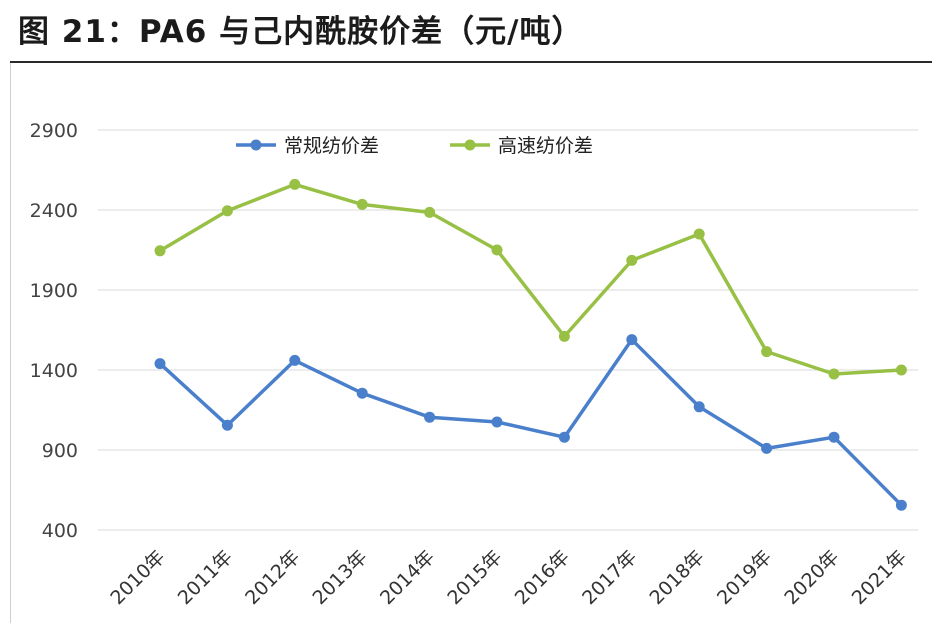 The width and height of the screenshot is (934, 623). I want to click on legend: 常规纺价差 高速纺价差, so click(414, 146).